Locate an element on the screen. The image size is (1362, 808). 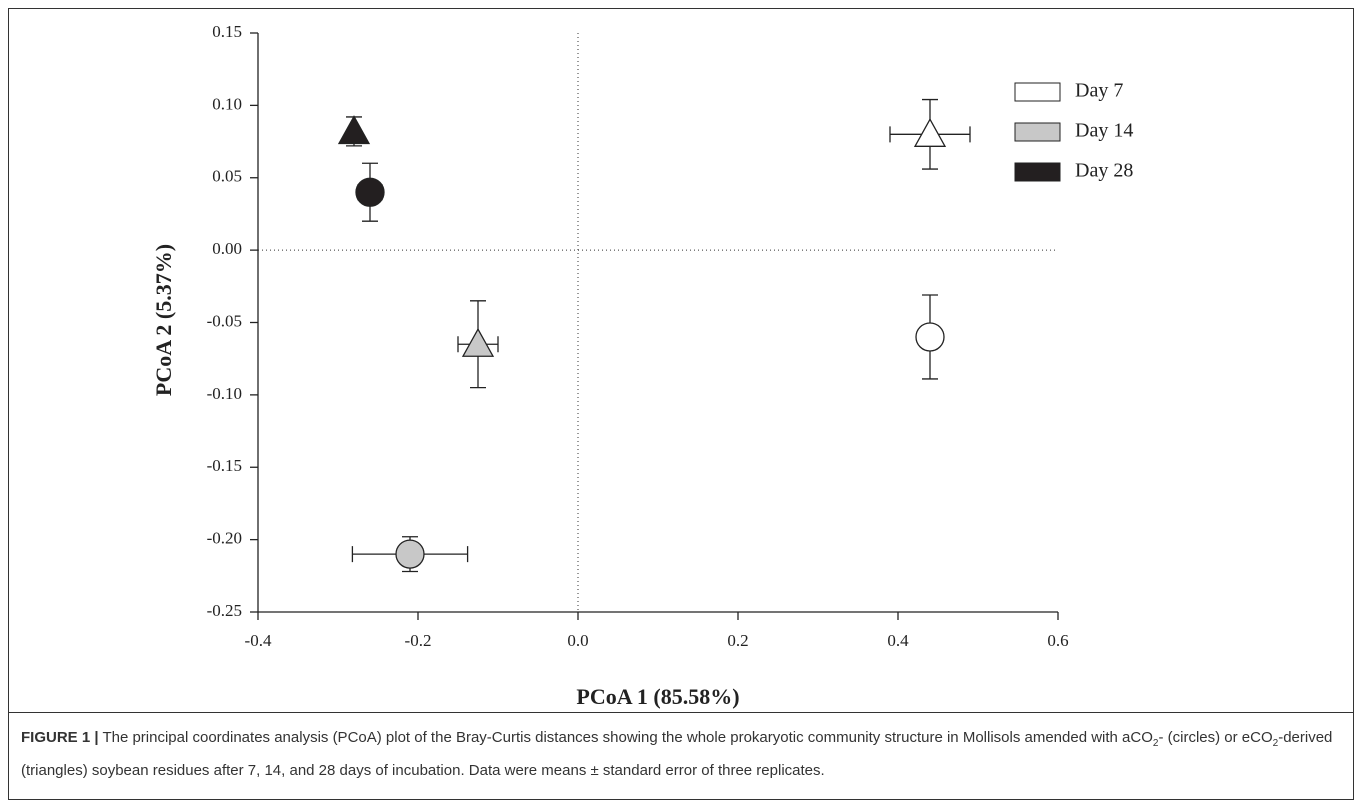
x-tick-label: -0.4 is located at coordinates (258, 640).